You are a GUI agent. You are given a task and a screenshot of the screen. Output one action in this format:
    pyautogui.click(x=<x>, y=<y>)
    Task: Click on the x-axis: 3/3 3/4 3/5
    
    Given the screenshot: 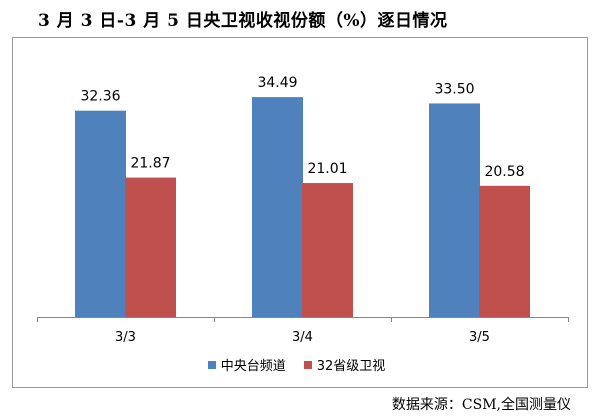 What is the action you would take?
    pyautogui.click(x=303, y=331)
    